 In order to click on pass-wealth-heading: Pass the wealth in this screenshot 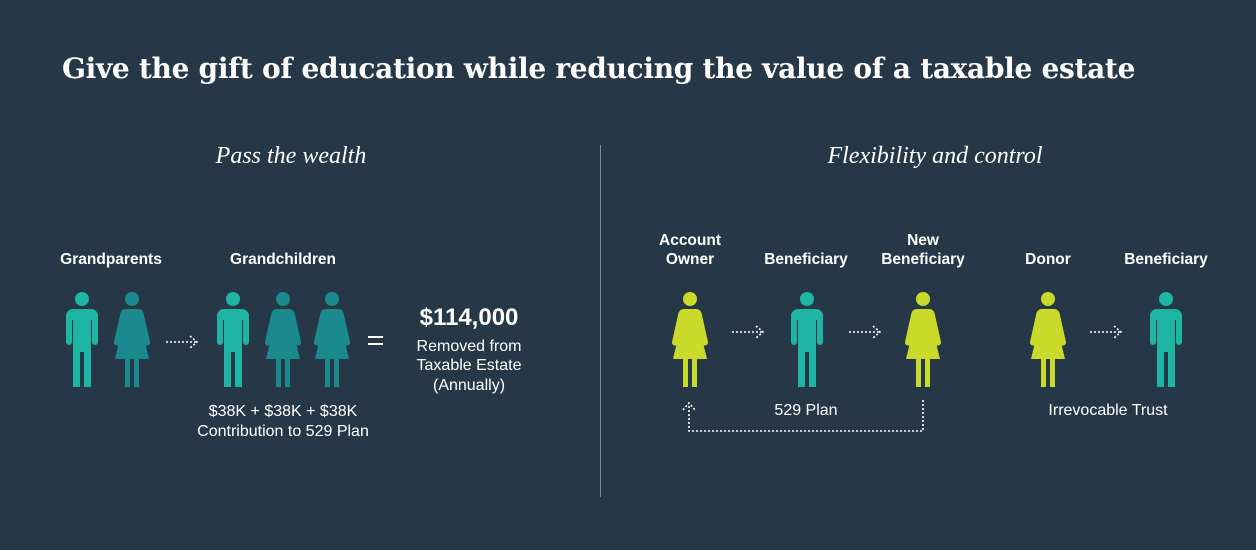, I will do `click(291, 156)`.